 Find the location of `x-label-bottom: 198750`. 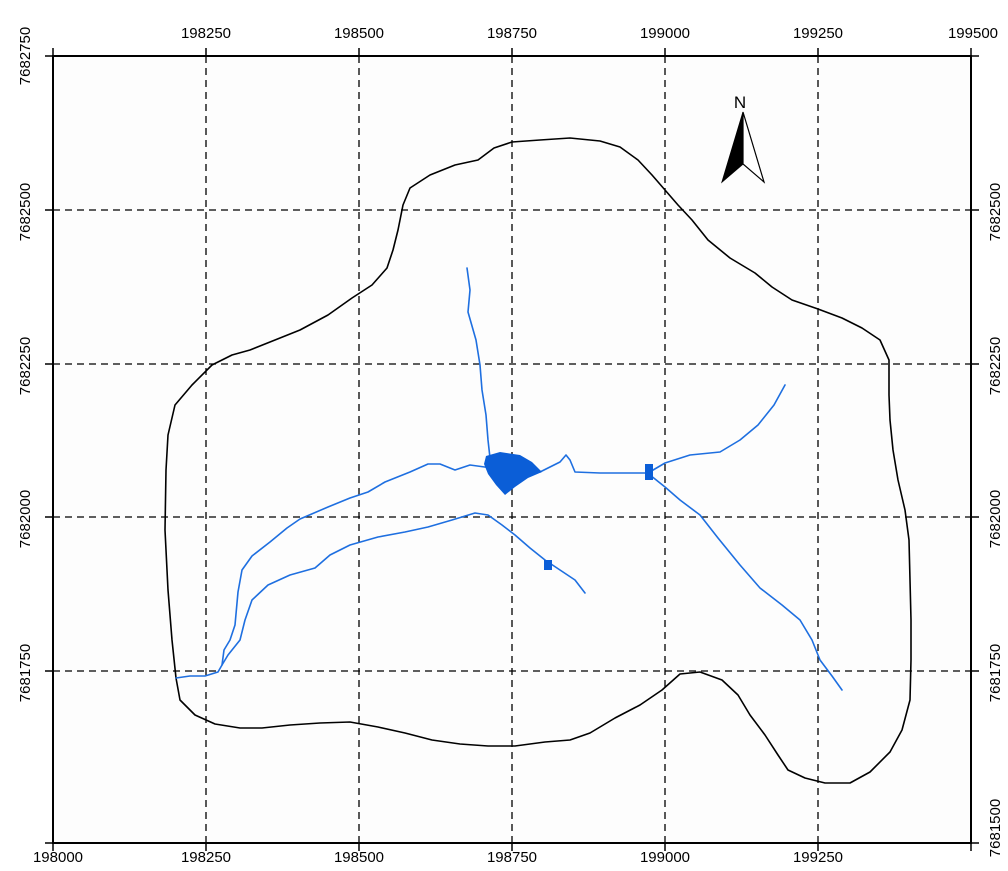

x-label-bottom: 198750 is located at coordinates (512, 857).